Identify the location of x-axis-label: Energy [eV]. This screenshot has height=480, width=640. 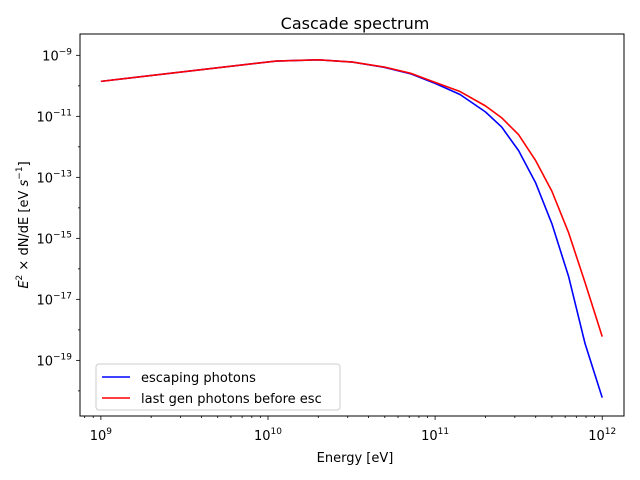
(355, 458).